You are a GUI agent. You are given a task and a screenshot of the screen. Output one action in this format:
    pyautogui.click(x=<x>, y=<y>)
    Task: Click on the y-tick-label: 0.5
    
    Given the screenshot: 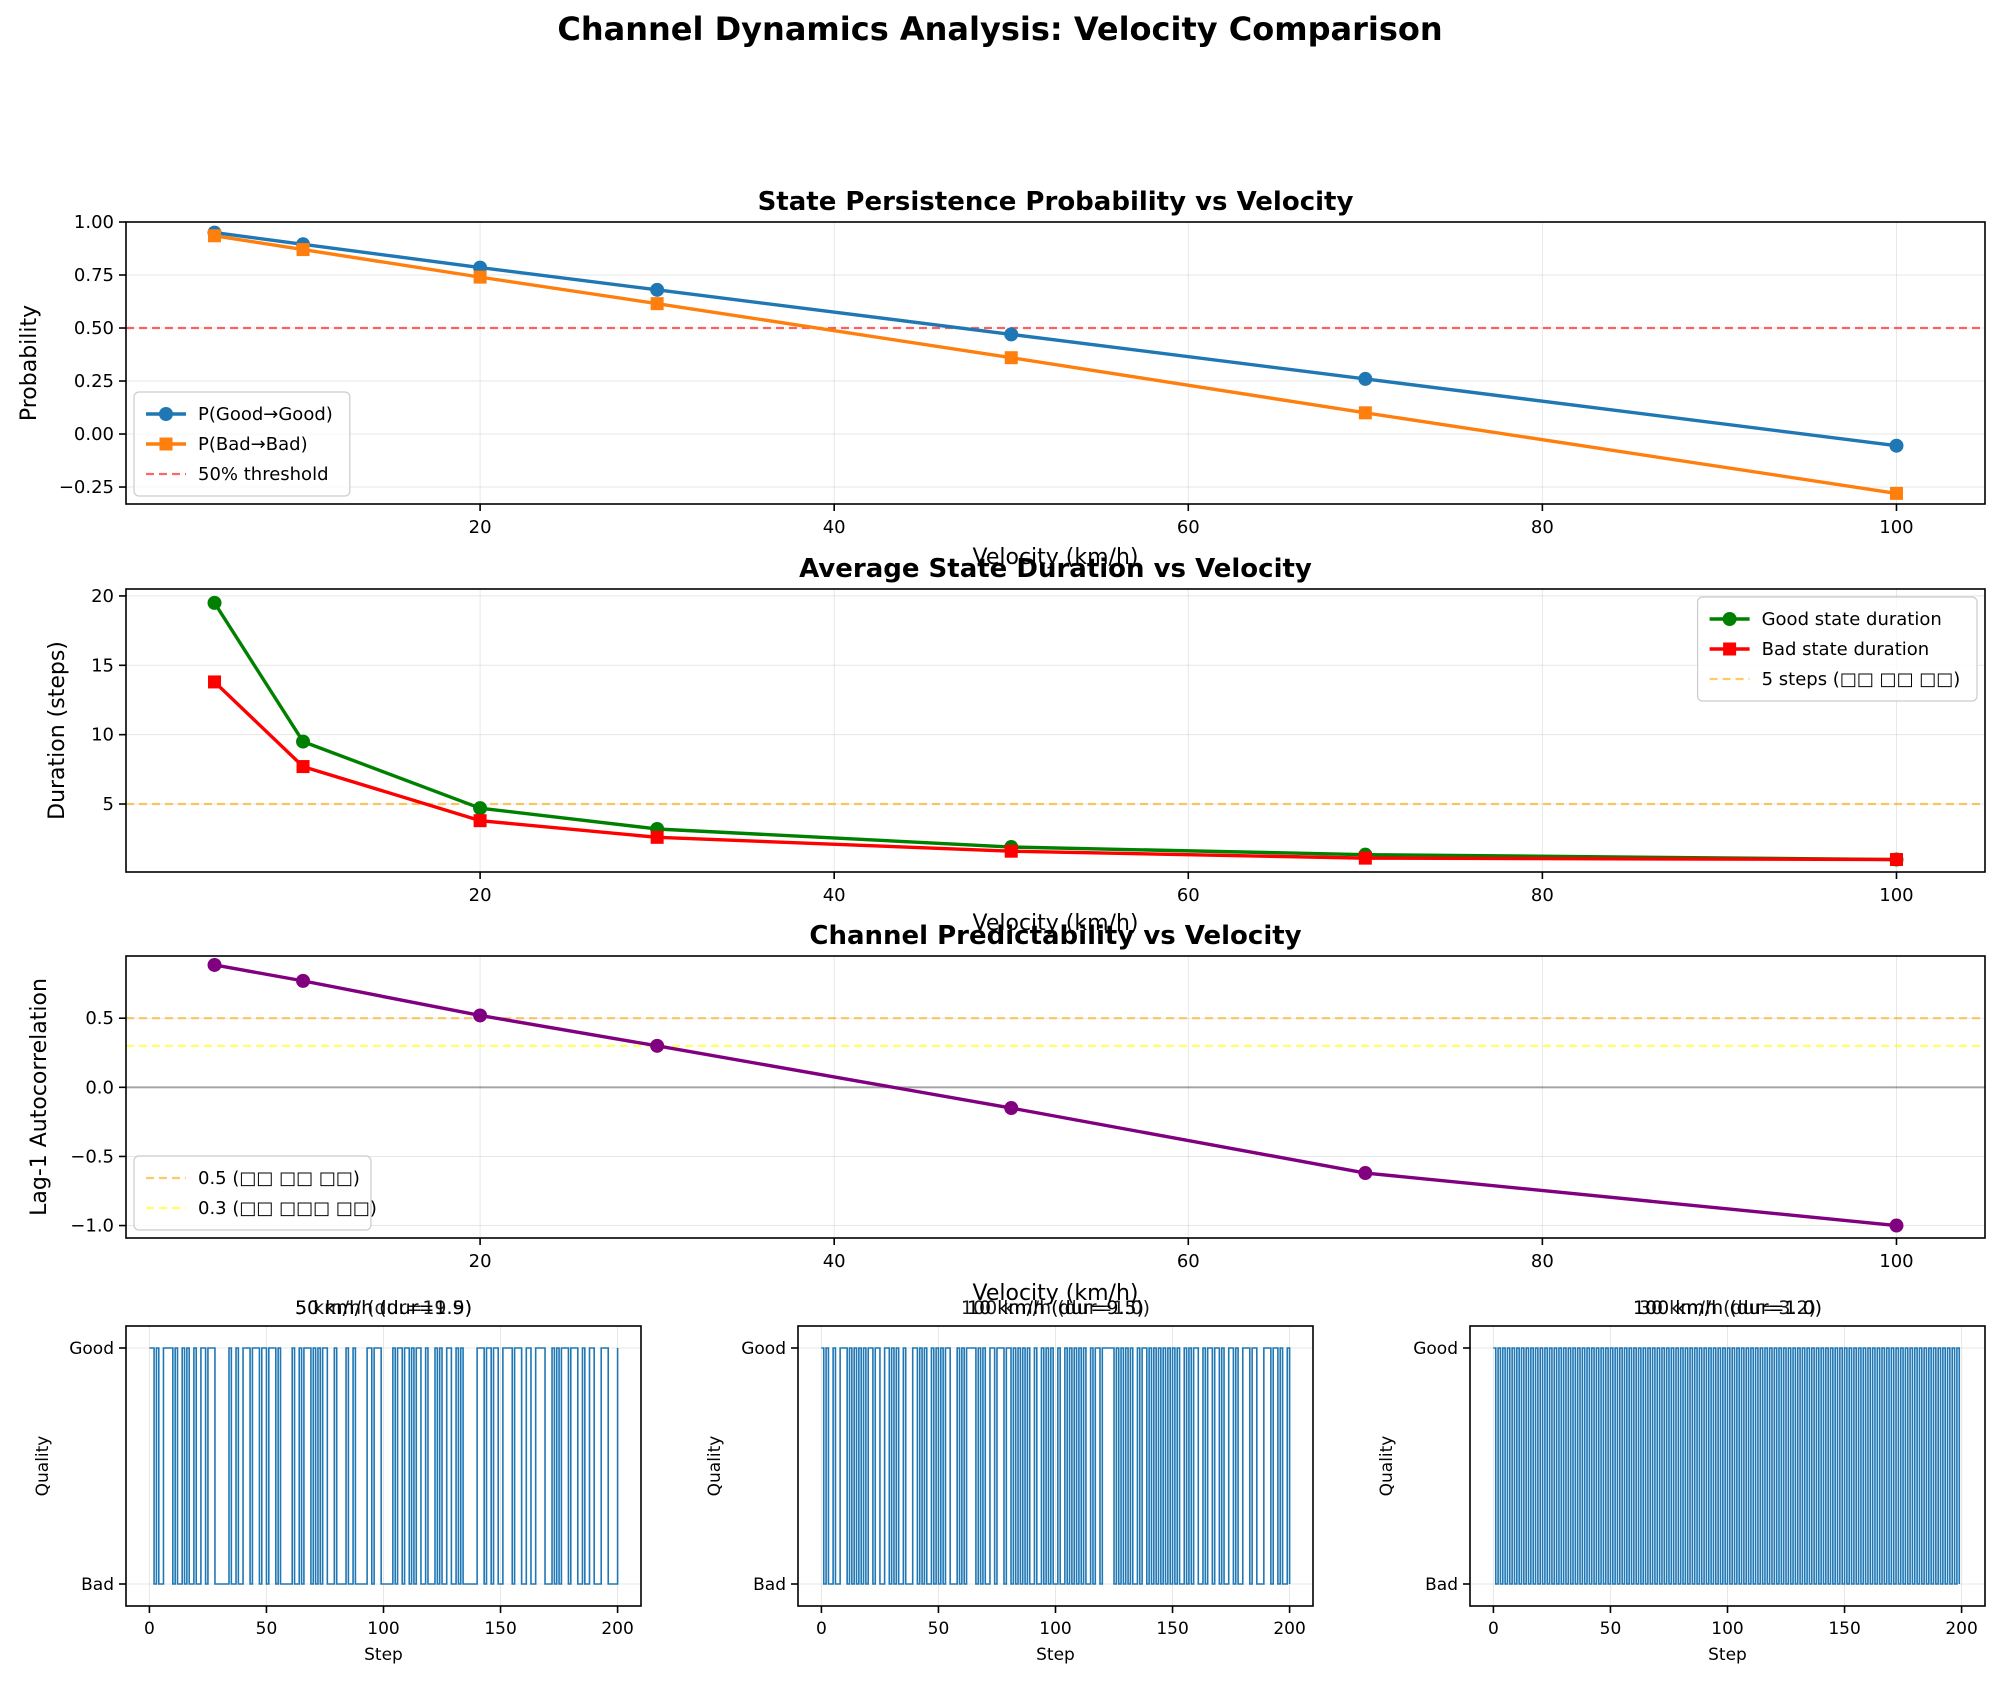 What is the action you would take?
    pyautogui.click(x=99, y=1018)
    